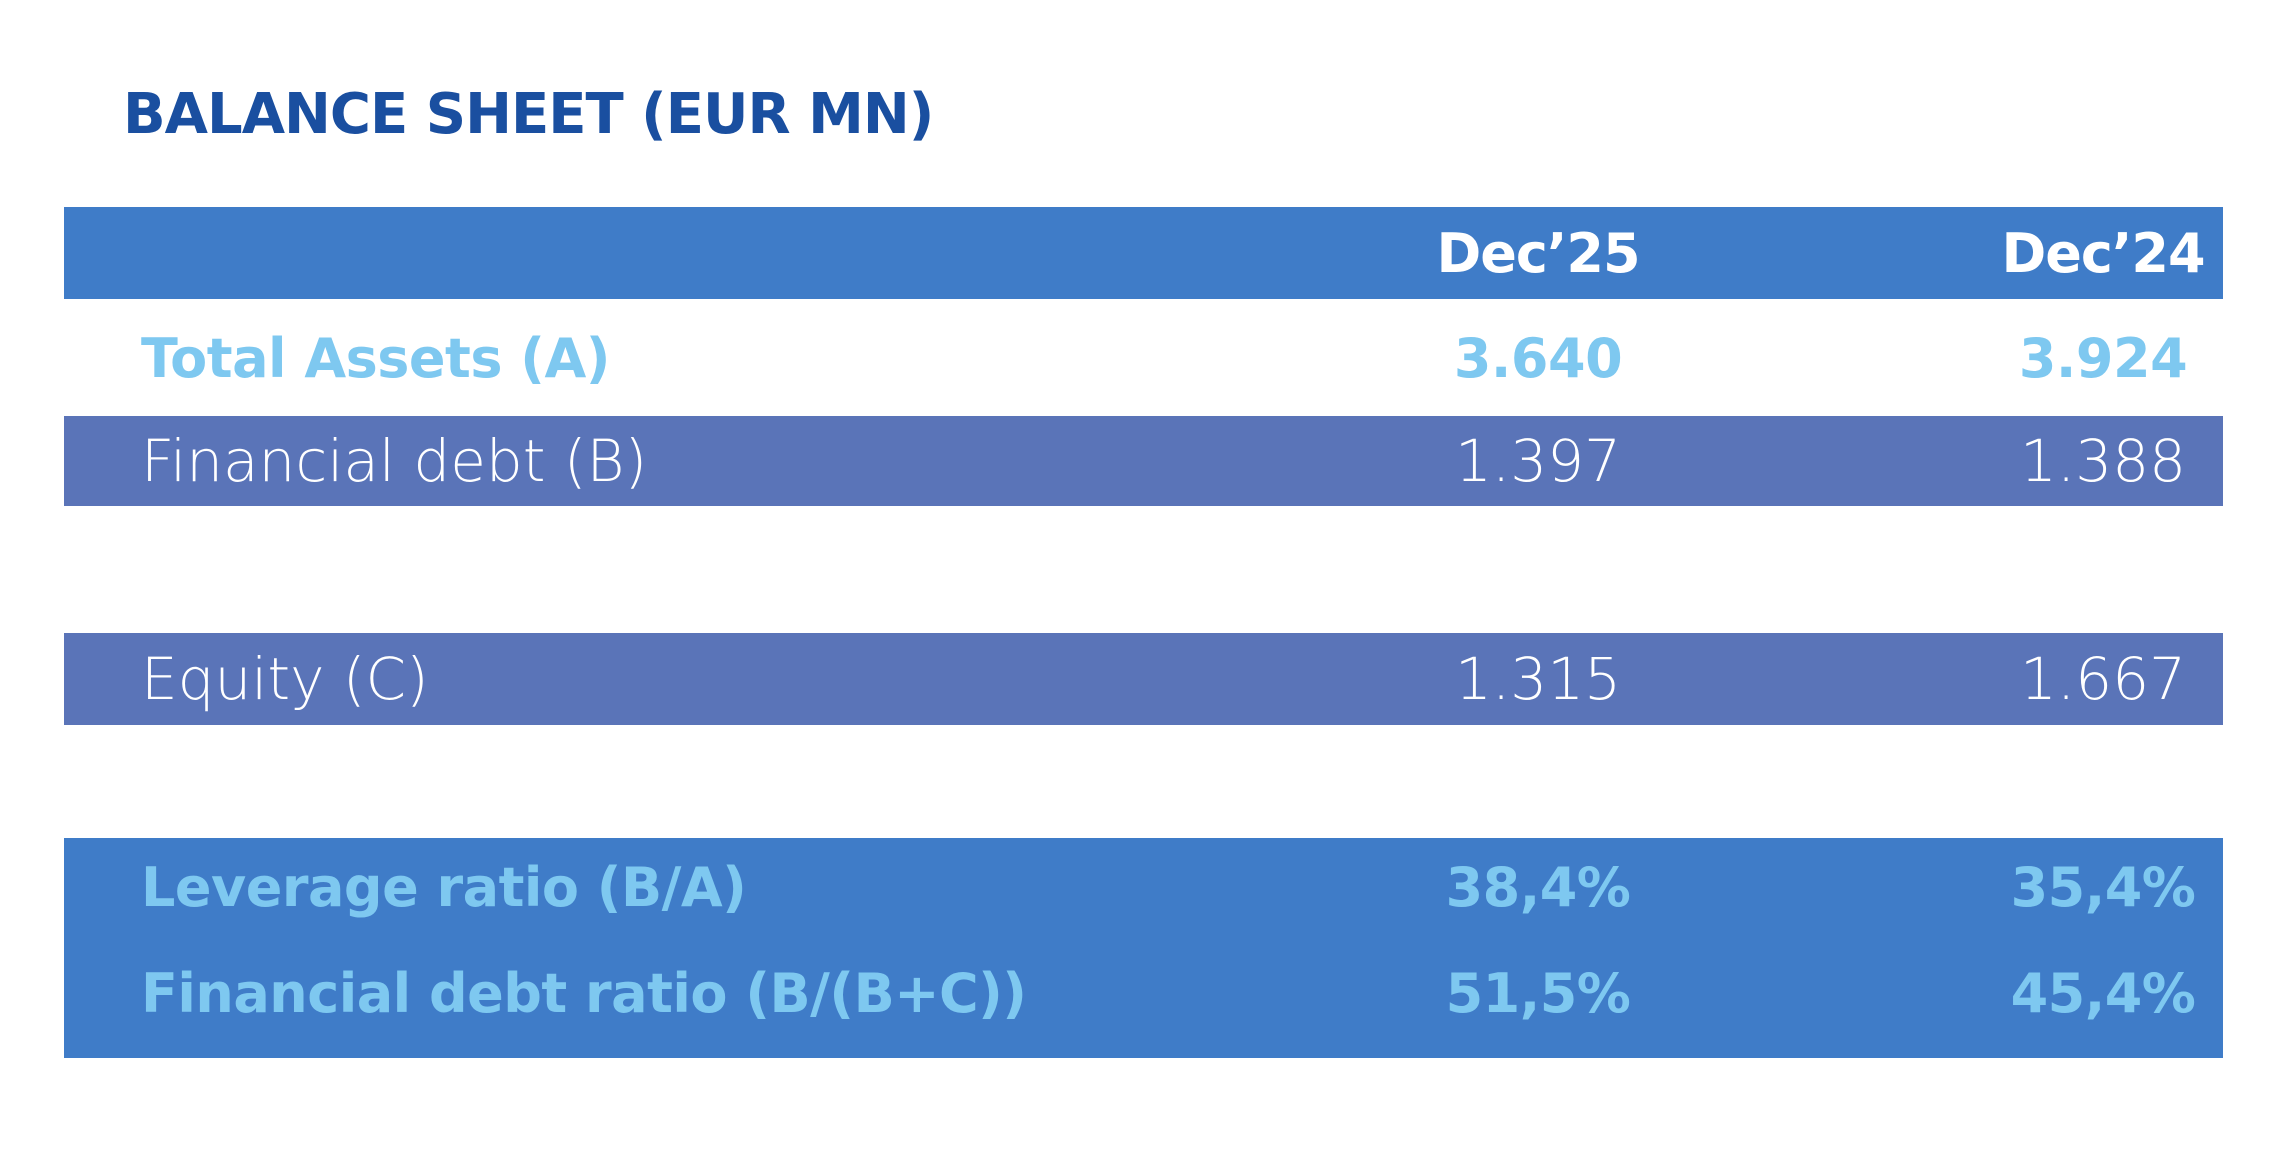 This screenshot has height=1151, width=2288. What do you see at coordinates (1538, 253) in the screenshot?
I see `column-header: Dec’25` at bounding box center [1538, 253].